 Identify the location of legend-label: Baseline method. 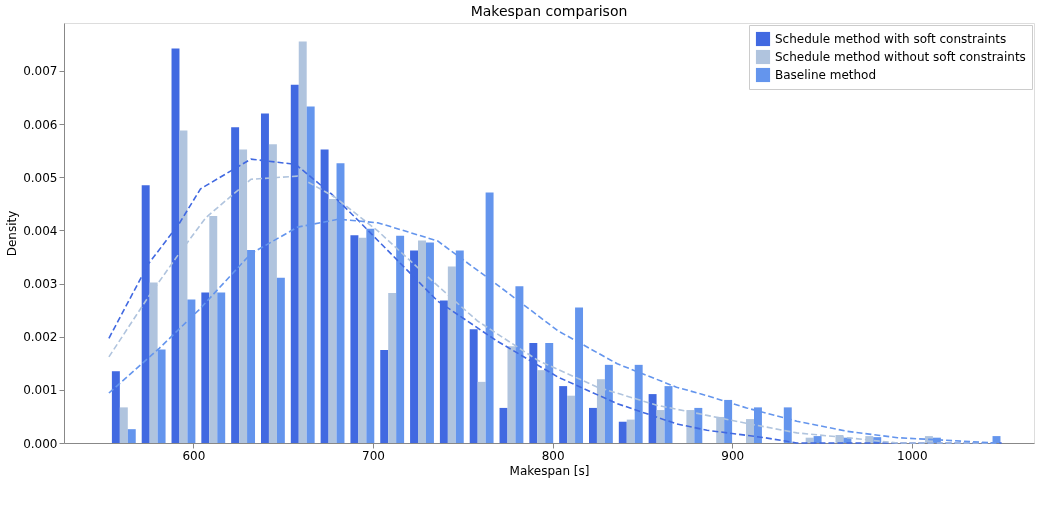
(826, 75).